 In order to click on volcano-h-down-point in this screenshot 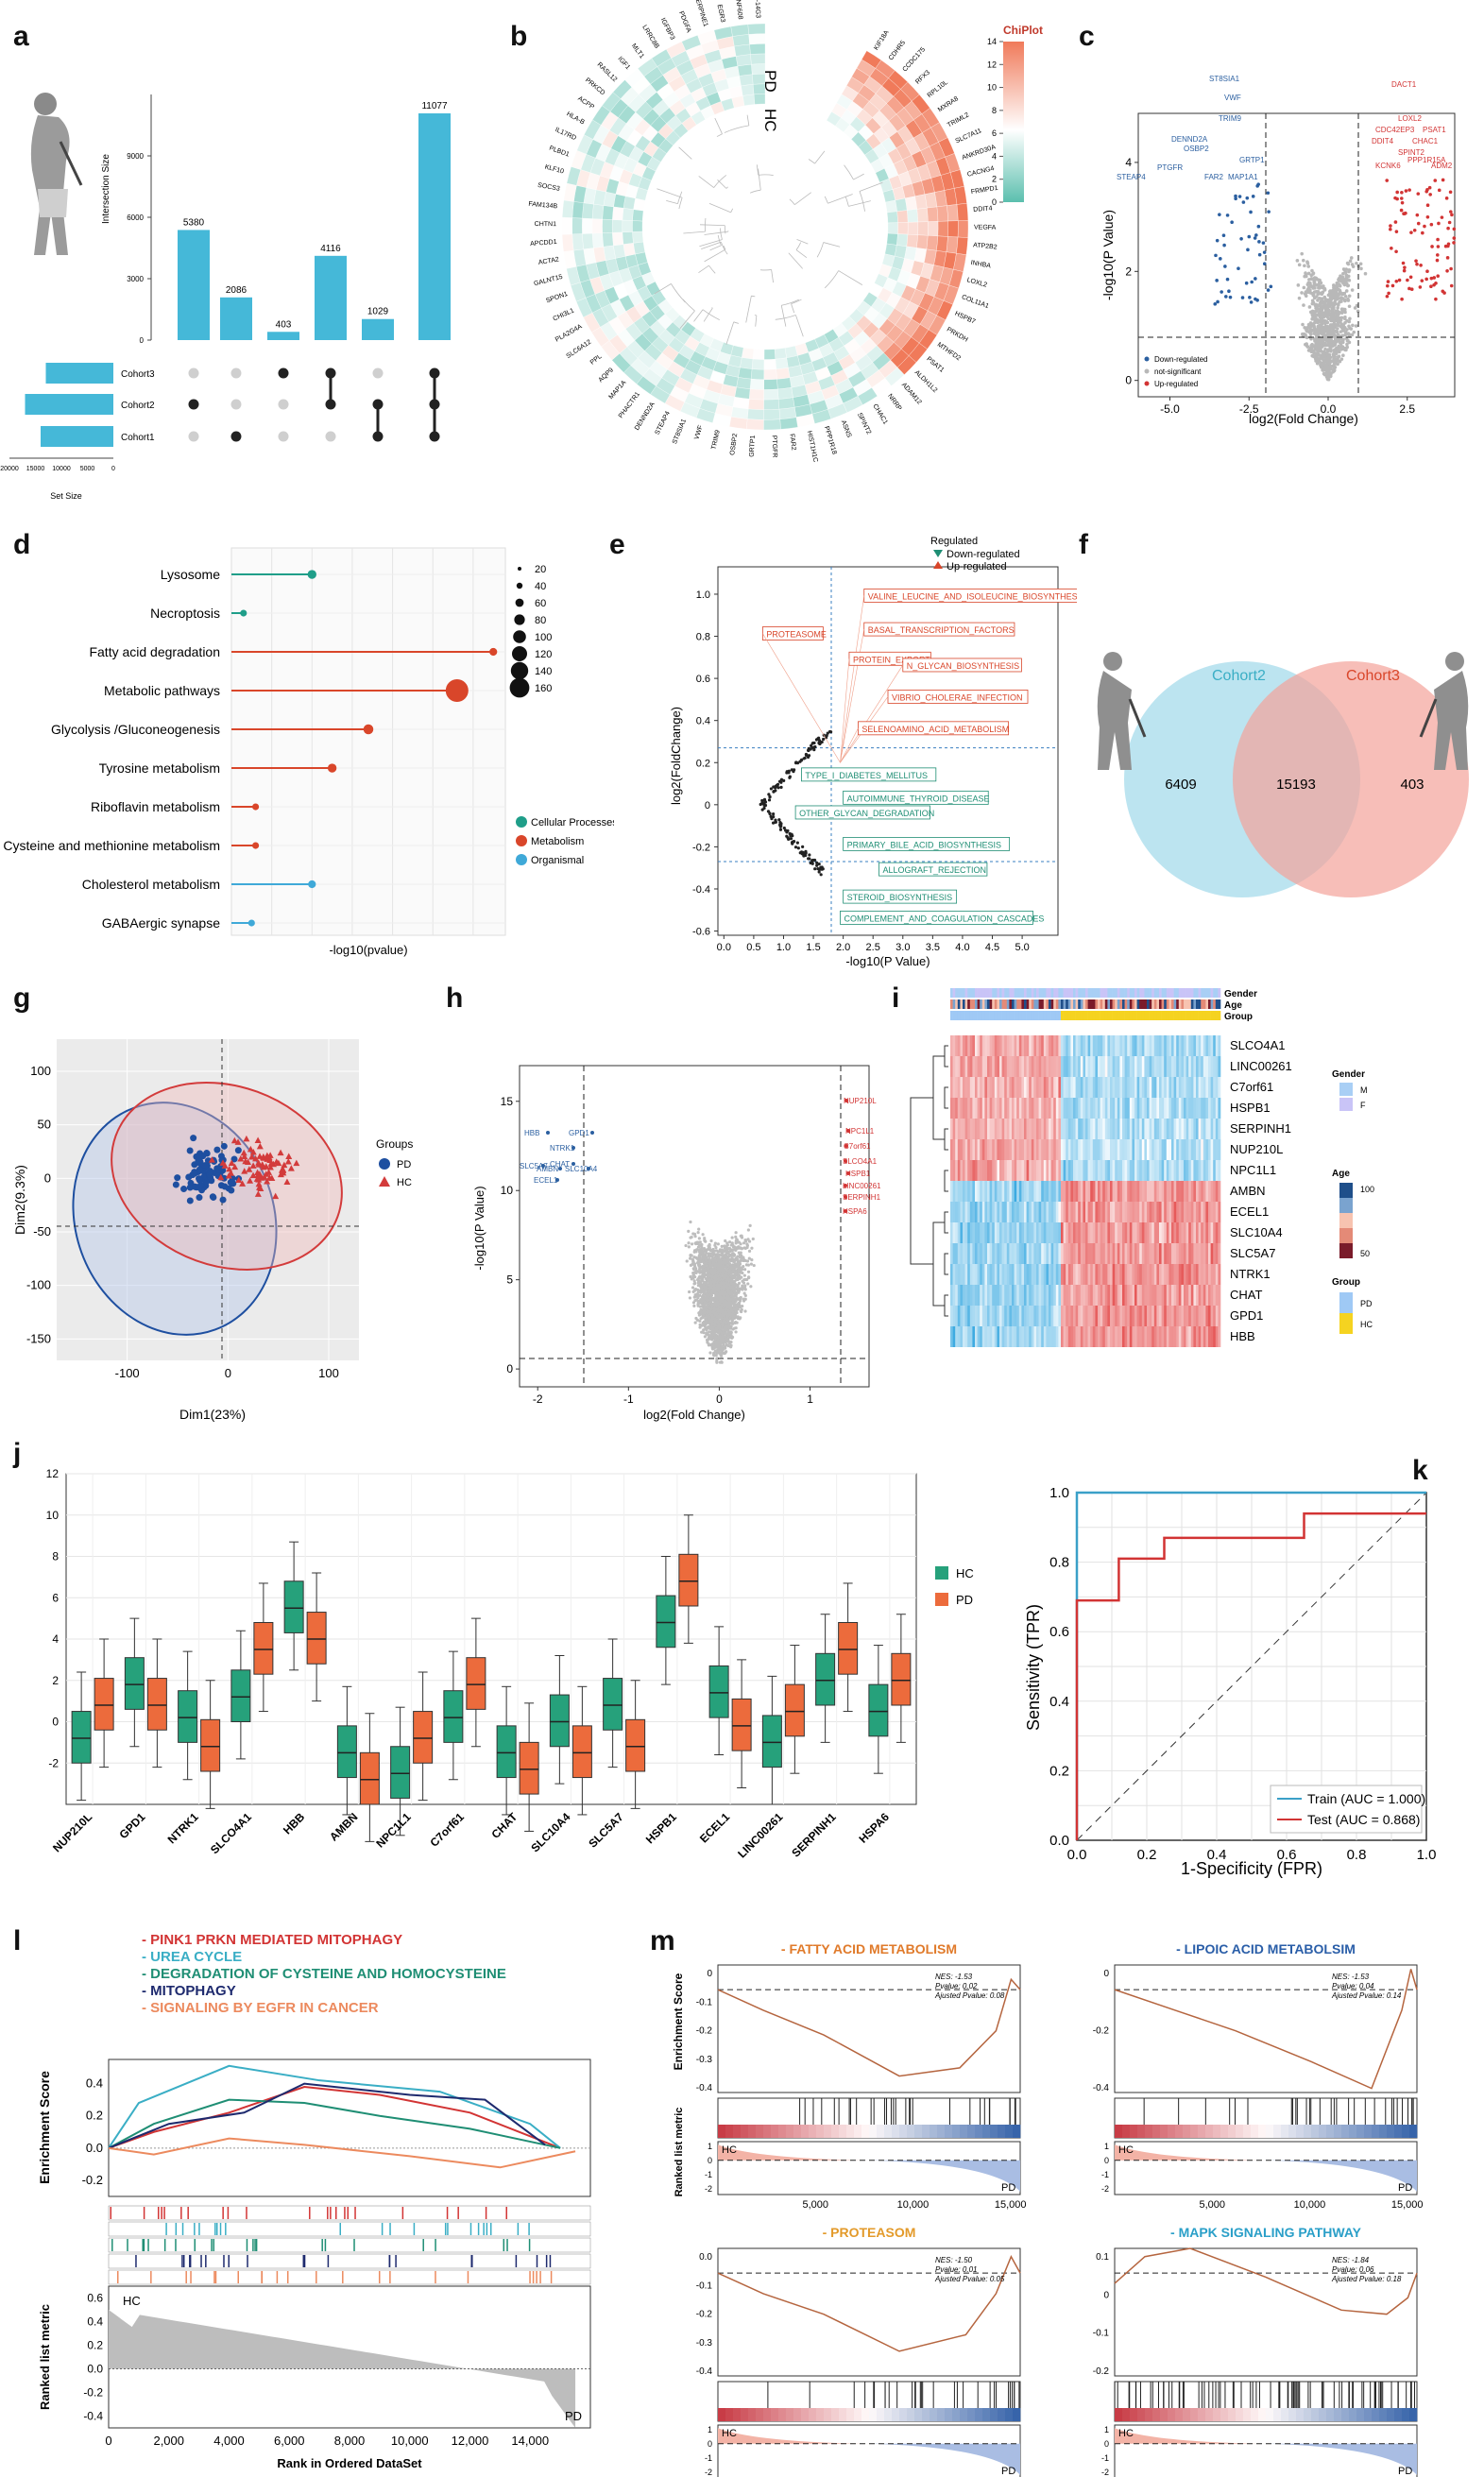, I will do `click(543, 1166)`.